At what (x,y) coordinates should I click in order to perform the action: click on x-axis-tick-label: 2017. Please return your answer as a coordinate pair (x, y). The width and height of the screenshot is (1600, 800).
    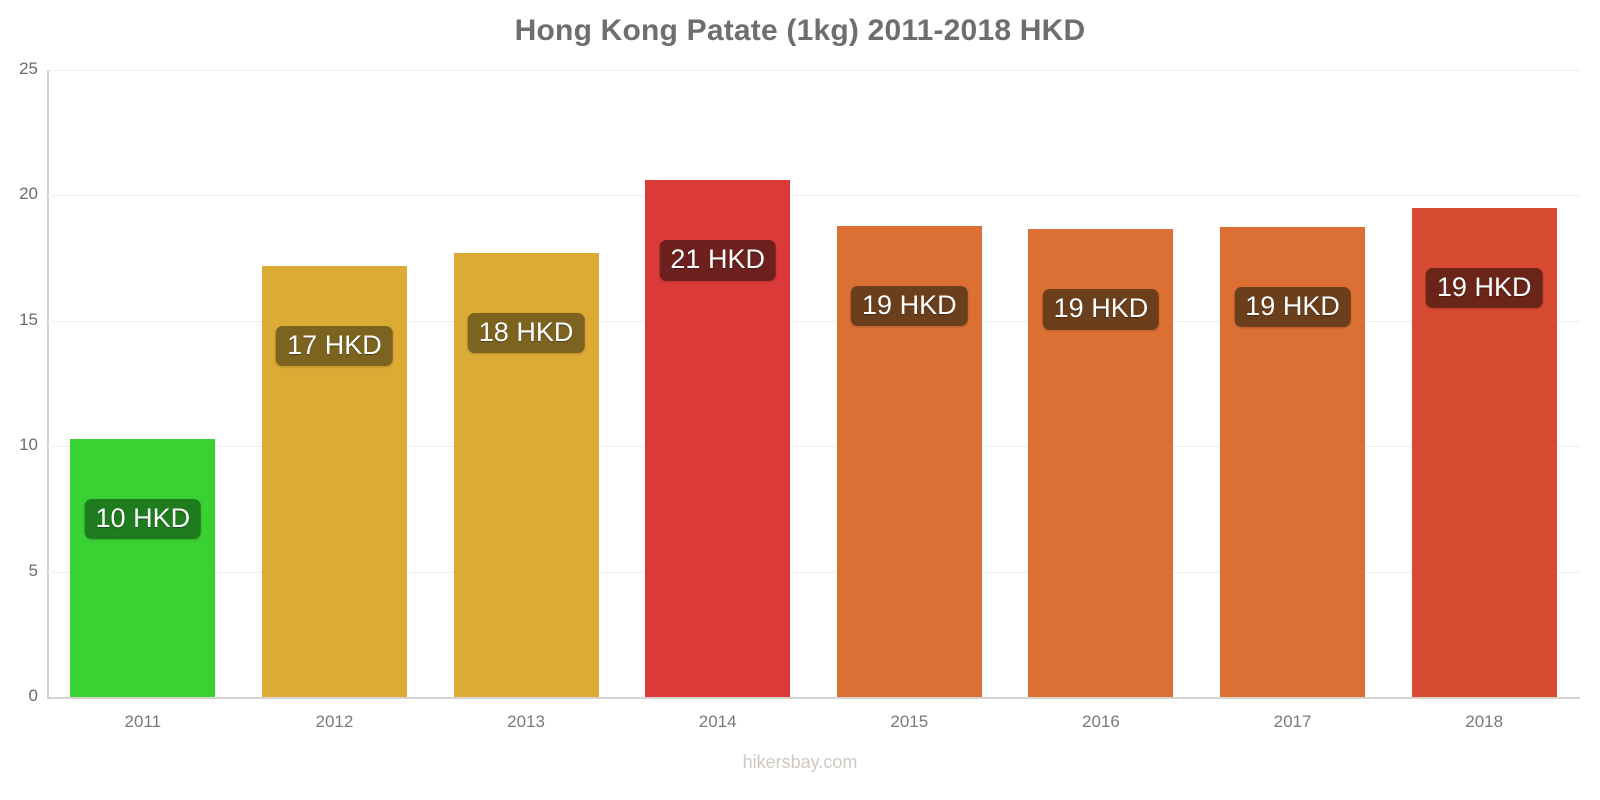
    Looking at the image, I should click on (1292, 721).